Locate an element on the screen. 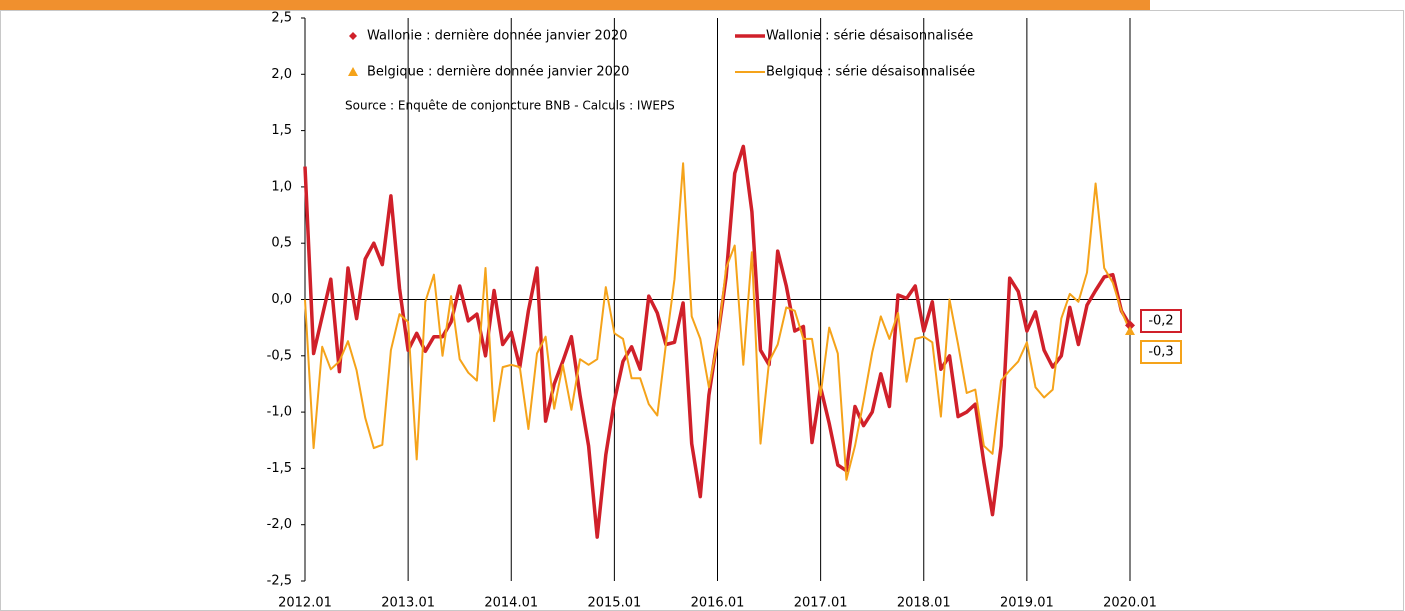 This screenshot has width=1405, height=611. legend-label: Wallonie : dernière donnée janvier 2020 is located at coordinates (497, 36).